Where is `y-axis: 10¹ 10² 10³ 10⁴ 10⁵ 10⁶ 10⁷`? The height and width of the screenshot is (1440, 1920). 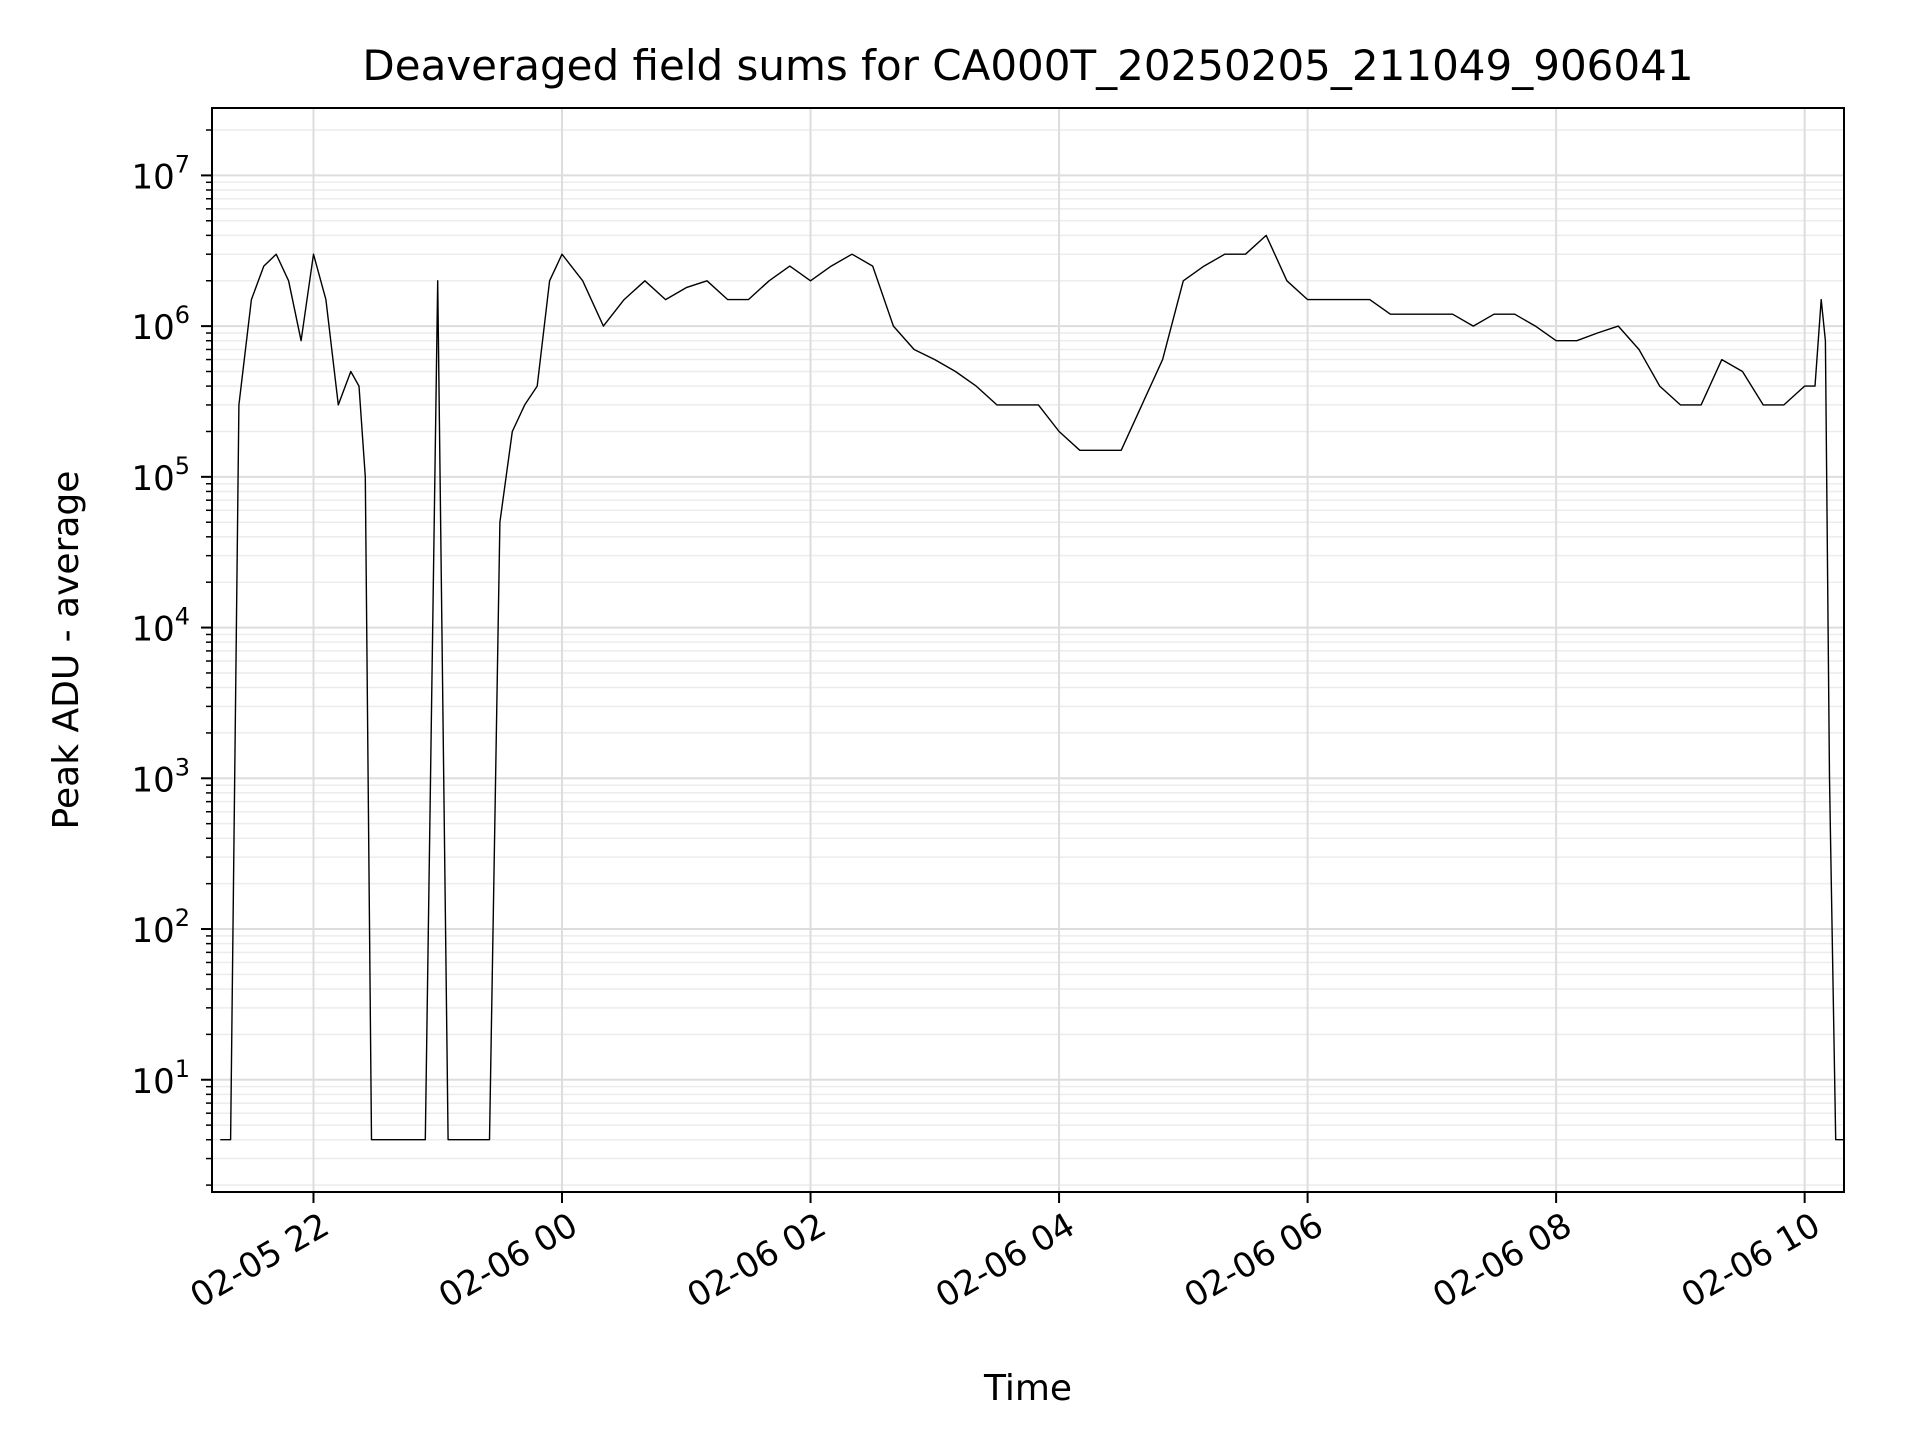
y-axis: 10¹ 10² 10³ 10⁴ 10⁵ 10⁶ 10⁷ is located at coordinates (171, 657).